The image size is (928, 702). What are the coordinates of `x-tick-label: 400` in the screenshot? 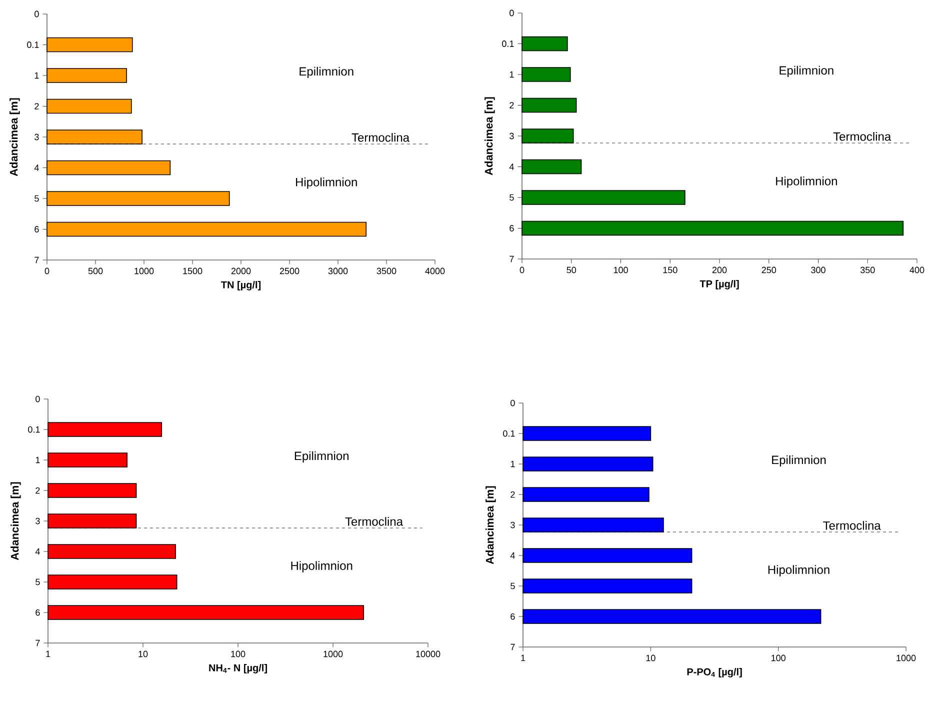 It's located at (917, 270).